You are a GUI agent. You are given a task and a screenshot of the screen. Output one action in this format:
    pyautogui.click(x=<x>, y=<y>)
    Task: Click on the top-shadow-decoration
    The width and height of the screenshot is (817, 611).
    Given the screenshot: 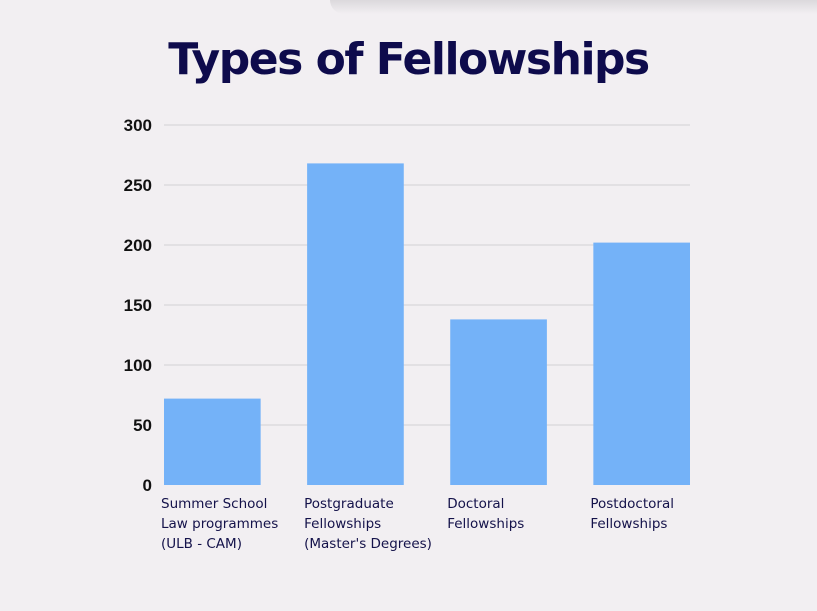 What is the action you would take?
    pyautogui.click(x=573, y=7)
    